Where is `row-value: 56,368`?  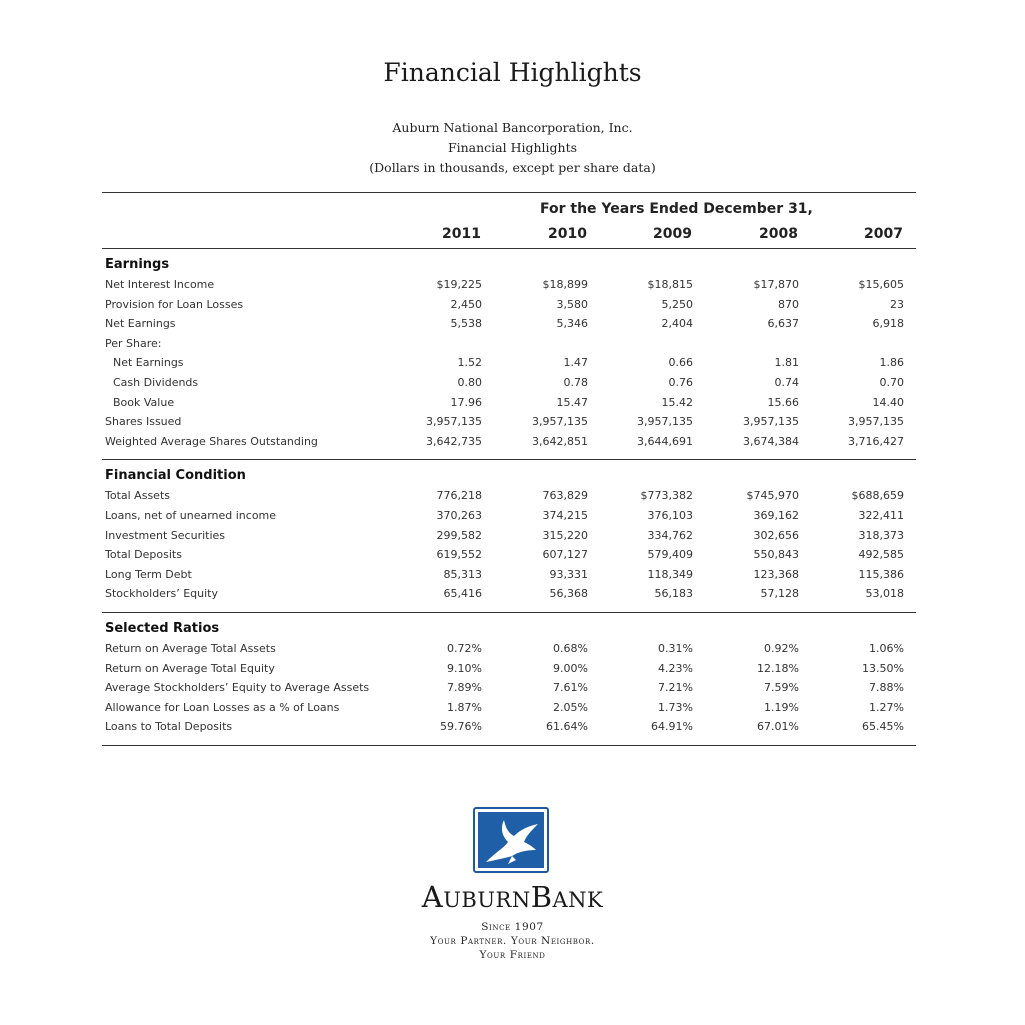
row-value: 56,368 is located at coordinates (569, 594).